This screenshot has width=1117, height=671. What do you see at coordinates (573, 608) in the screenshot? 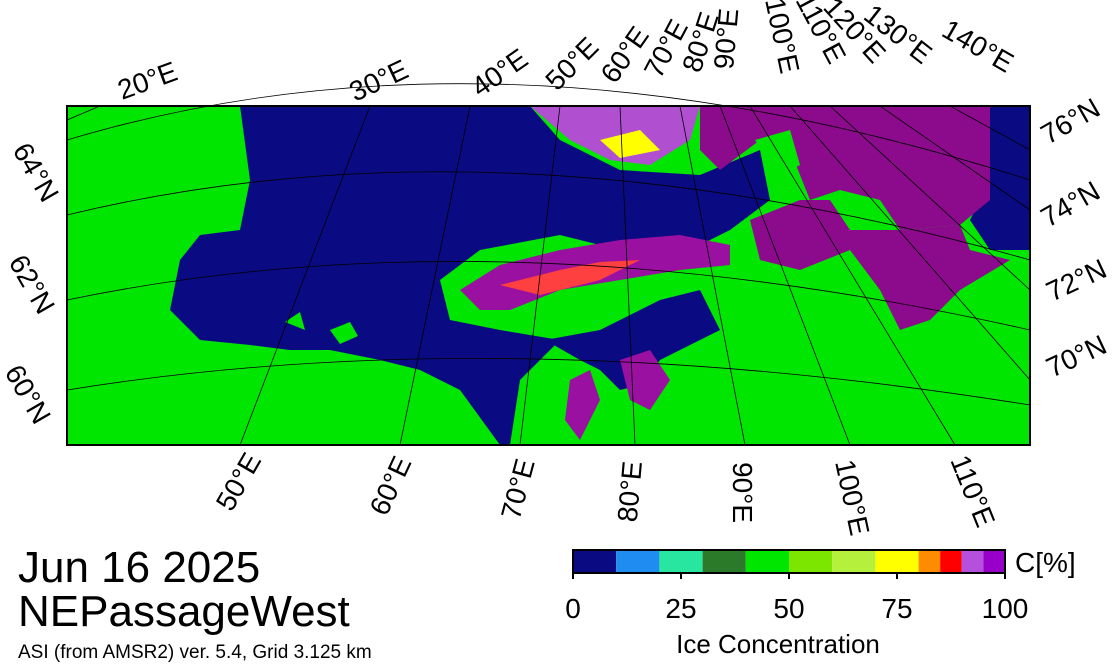
I see `colorbar-tick-label: 0` at bounding box center [573, 608].